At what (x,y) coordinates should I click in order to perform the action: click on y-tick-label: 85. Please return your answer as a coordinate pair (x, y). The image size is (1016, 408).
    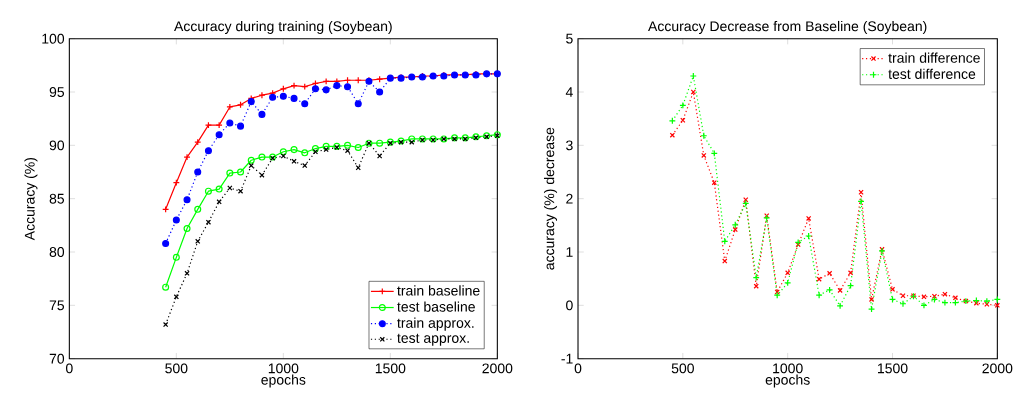
    Looking at the image, I should click on (57, 198).